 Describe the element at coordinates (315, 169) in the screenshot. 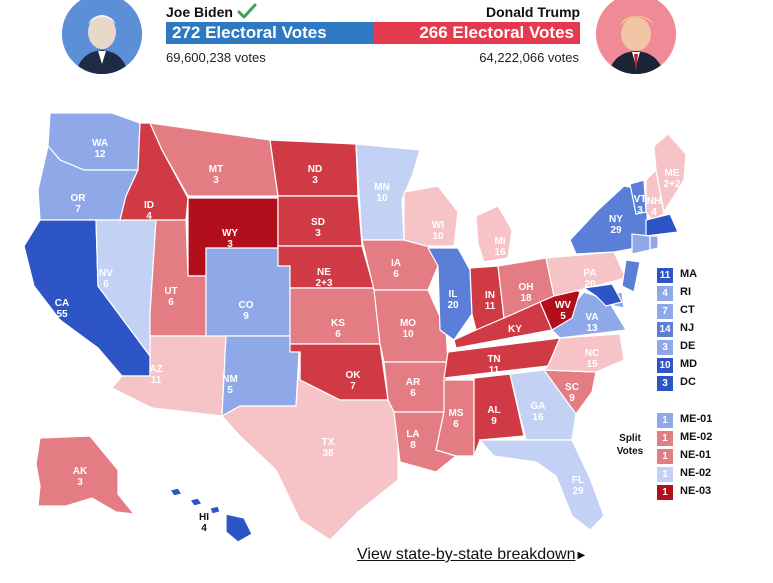

I see `state-abbr-label: ND` at that location.